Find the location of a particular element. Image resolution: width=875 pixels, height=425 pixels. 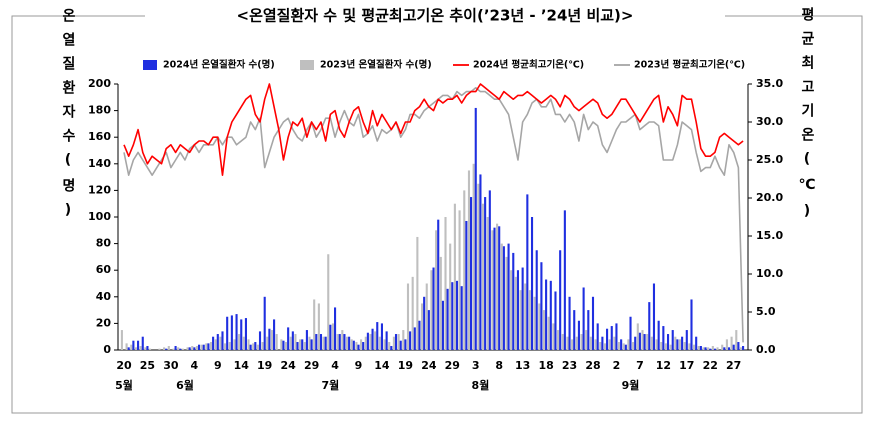

month-label: 7월 is located at coordinates (330, 385).